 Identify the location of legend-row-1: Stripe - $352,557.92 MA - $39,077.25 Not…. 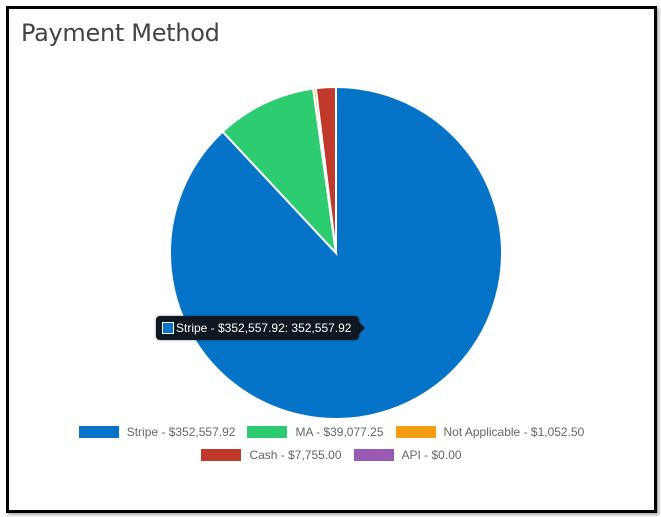
(331, 432).